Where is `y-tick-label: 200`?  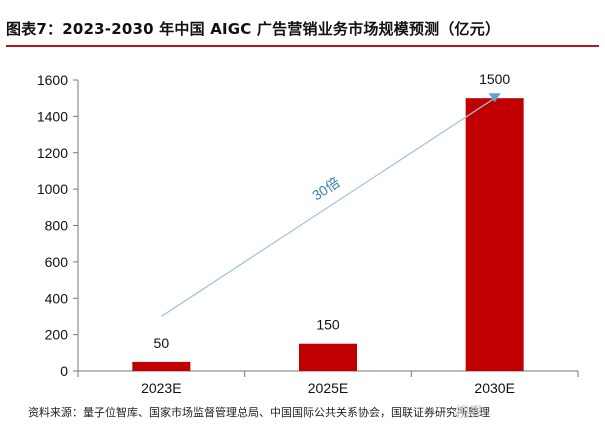 y-tick-label: 200 is located at coordinates (57, 335).